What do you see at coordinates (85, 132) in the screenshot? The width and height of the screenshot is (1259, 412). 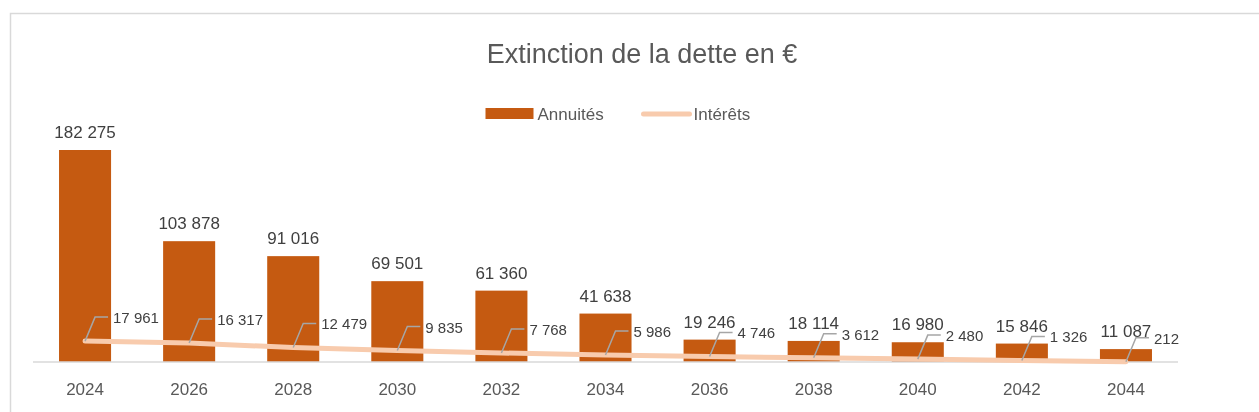 I see `data-label: 182 275` at bounding box center [85, 132].